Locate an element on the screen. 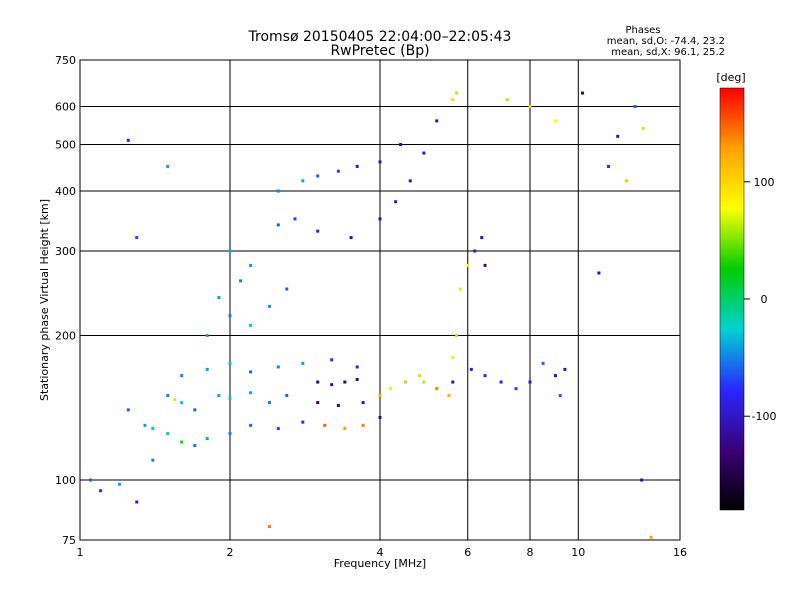 The height and width of the screenshot is (600, 800). y-tick-label: 300 is located at coordinates (65, 251).